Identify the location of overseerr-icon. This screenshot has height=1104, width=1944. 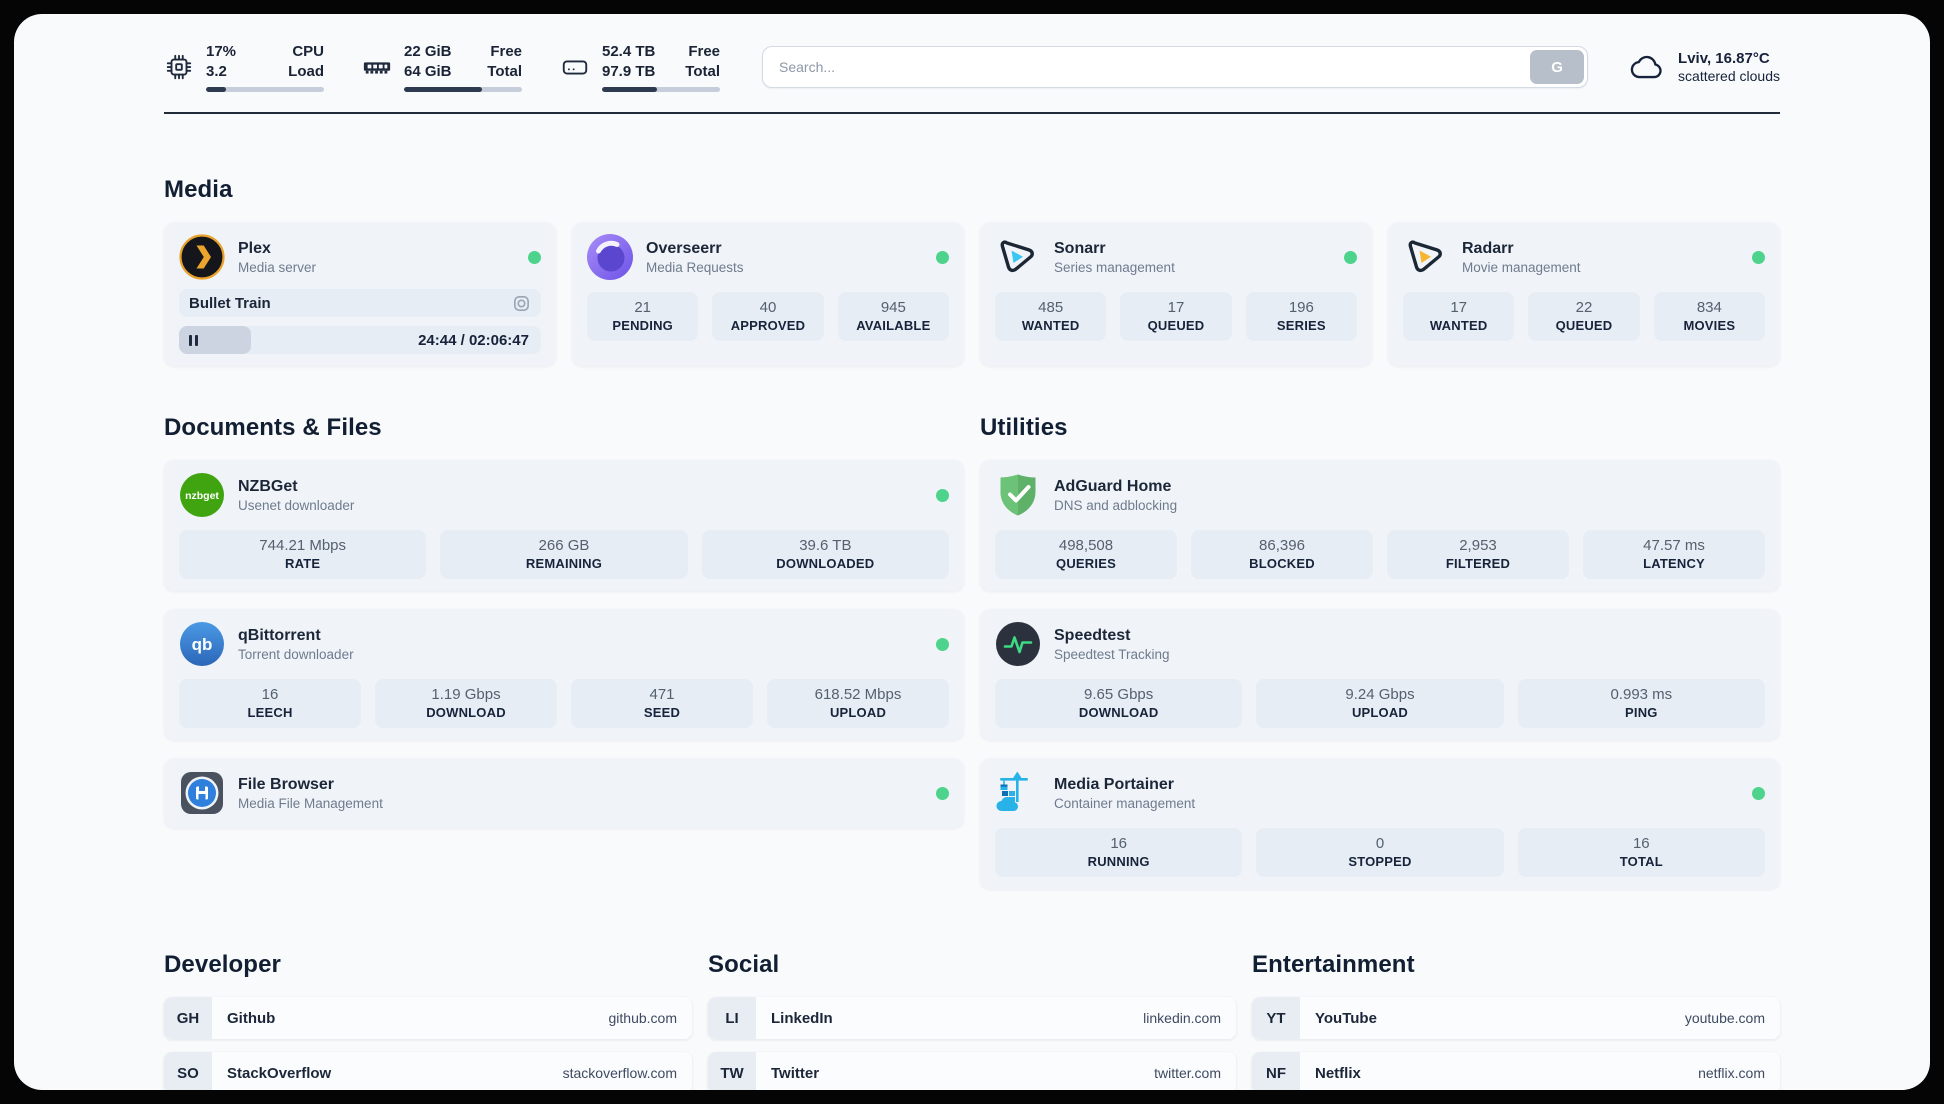
(610, 257).